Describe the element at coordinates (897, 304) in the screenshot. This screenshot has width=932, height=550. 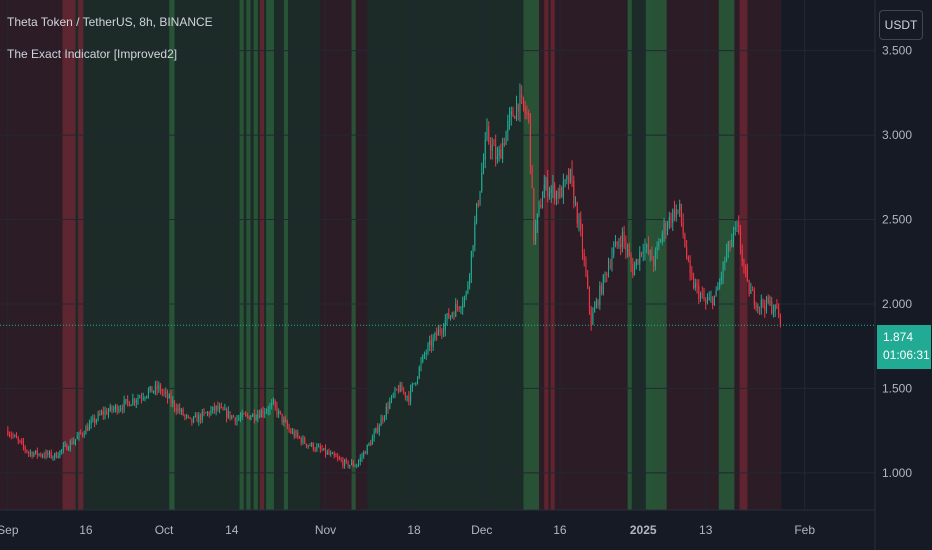
I see `price-tick-label: 2.000` at that location.